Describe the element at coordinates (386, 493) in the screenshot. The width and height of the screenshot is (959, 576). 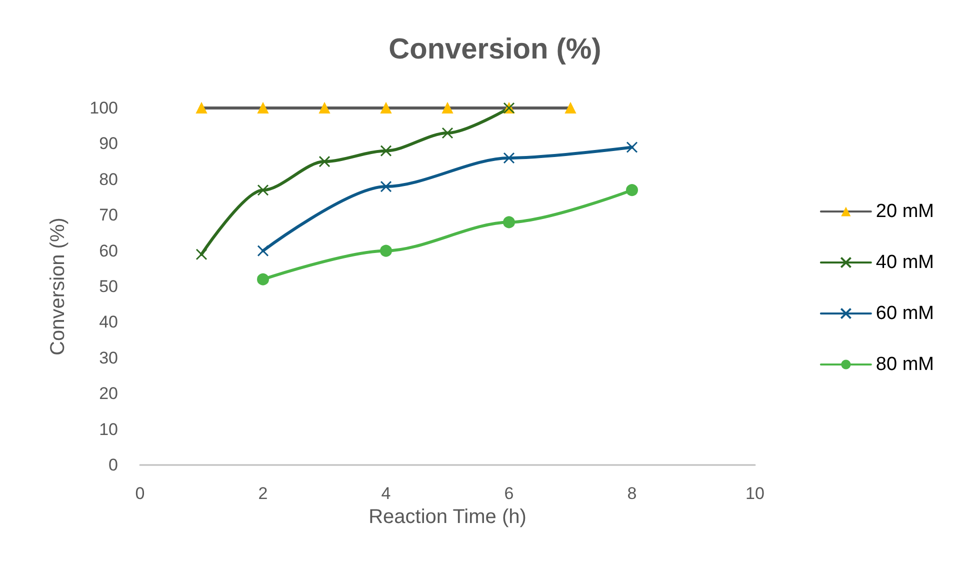
I see `x-tick-label: 4` at that location.